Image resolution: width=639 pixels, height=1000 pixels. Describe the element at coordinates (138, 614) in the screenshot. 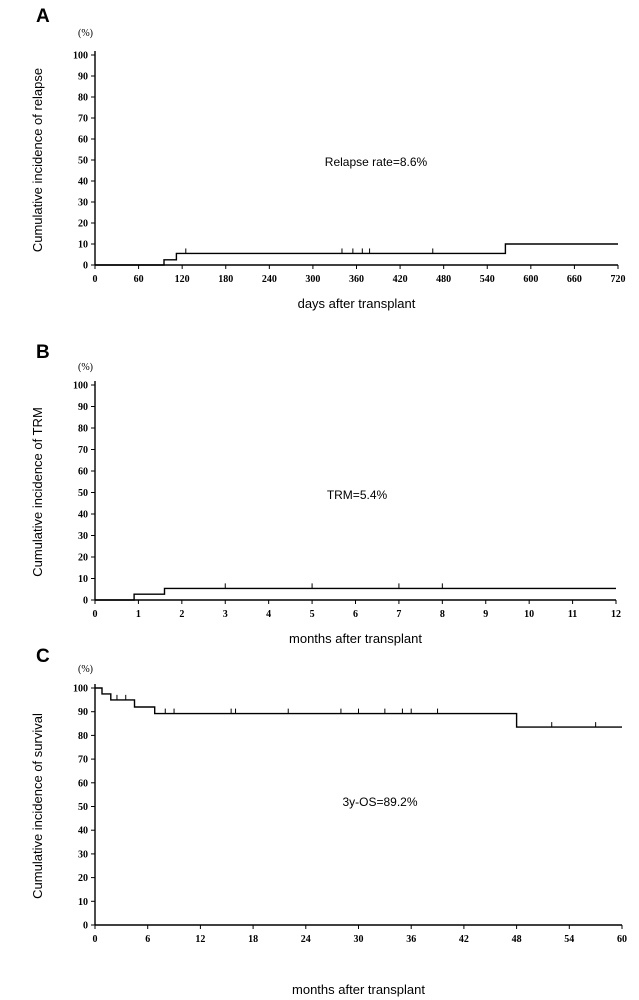

I see `x-tick-label: 1` at that location.